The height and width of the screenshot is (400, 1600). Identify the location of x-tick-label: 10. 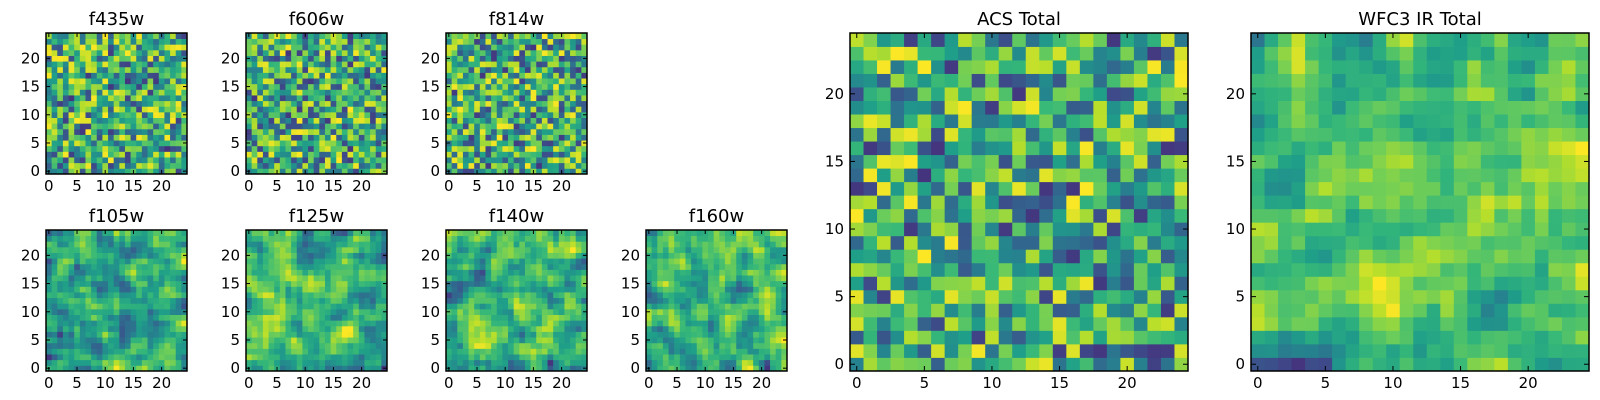
(305, 383).